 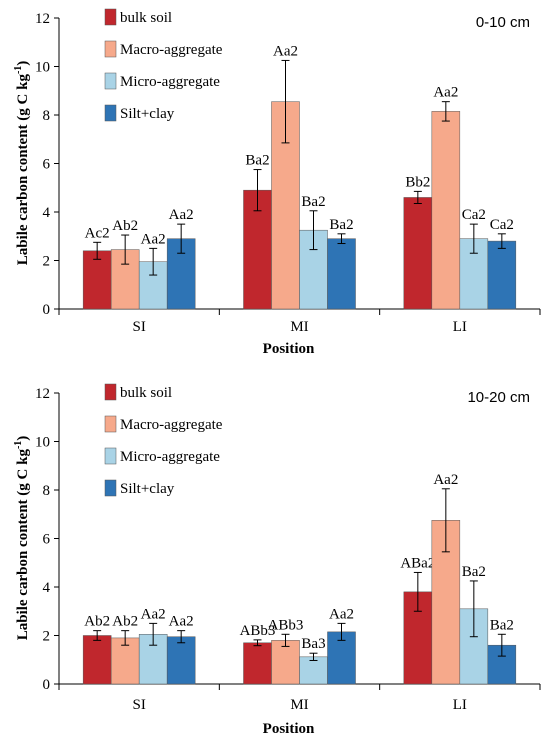 What do you see at coordinates (498, 397) in the screenshot?
I see `depth-annotation: 10-20 cm` at bounding box center [498, 397].